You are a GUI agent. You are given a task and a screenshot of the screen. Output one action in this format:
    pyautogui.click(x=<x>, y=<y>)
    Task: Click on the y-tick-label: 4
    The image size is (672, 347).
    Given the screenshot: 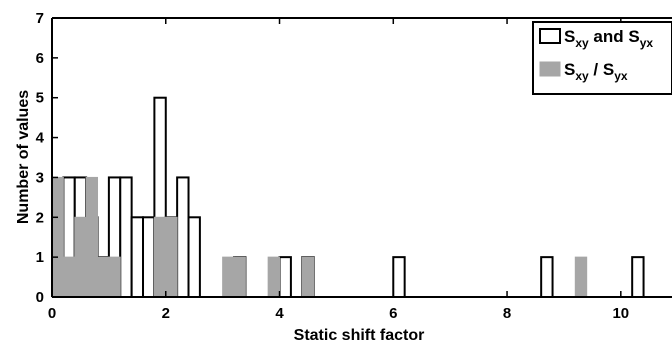 What is the action you would take?
    pyautogui.click(x=40, y=138)
    